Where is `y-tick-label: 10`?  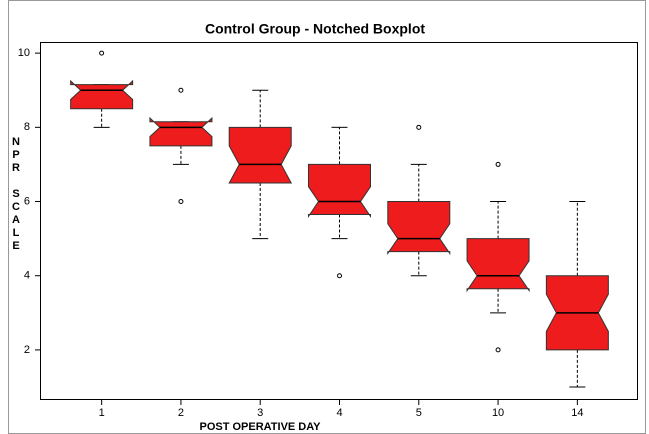 y-tick-label: 10 is located at coordinates (24, 53).